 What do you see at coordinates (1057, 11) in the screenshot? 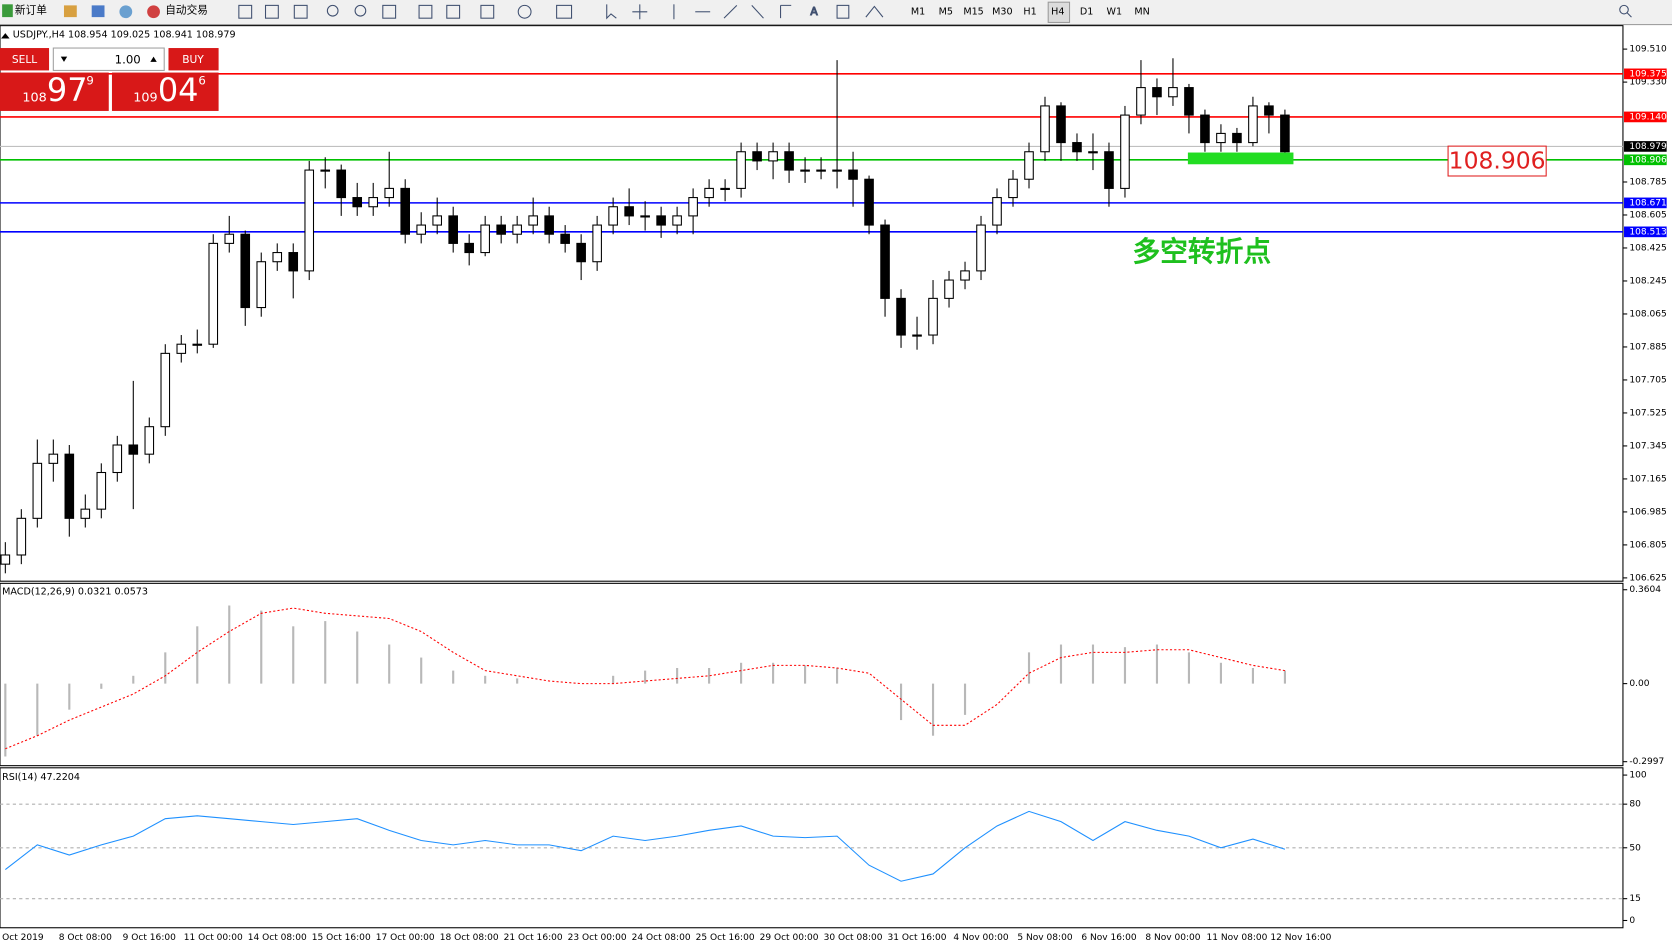
I see `timeframe: H4` at bounding box center [1057, 11].